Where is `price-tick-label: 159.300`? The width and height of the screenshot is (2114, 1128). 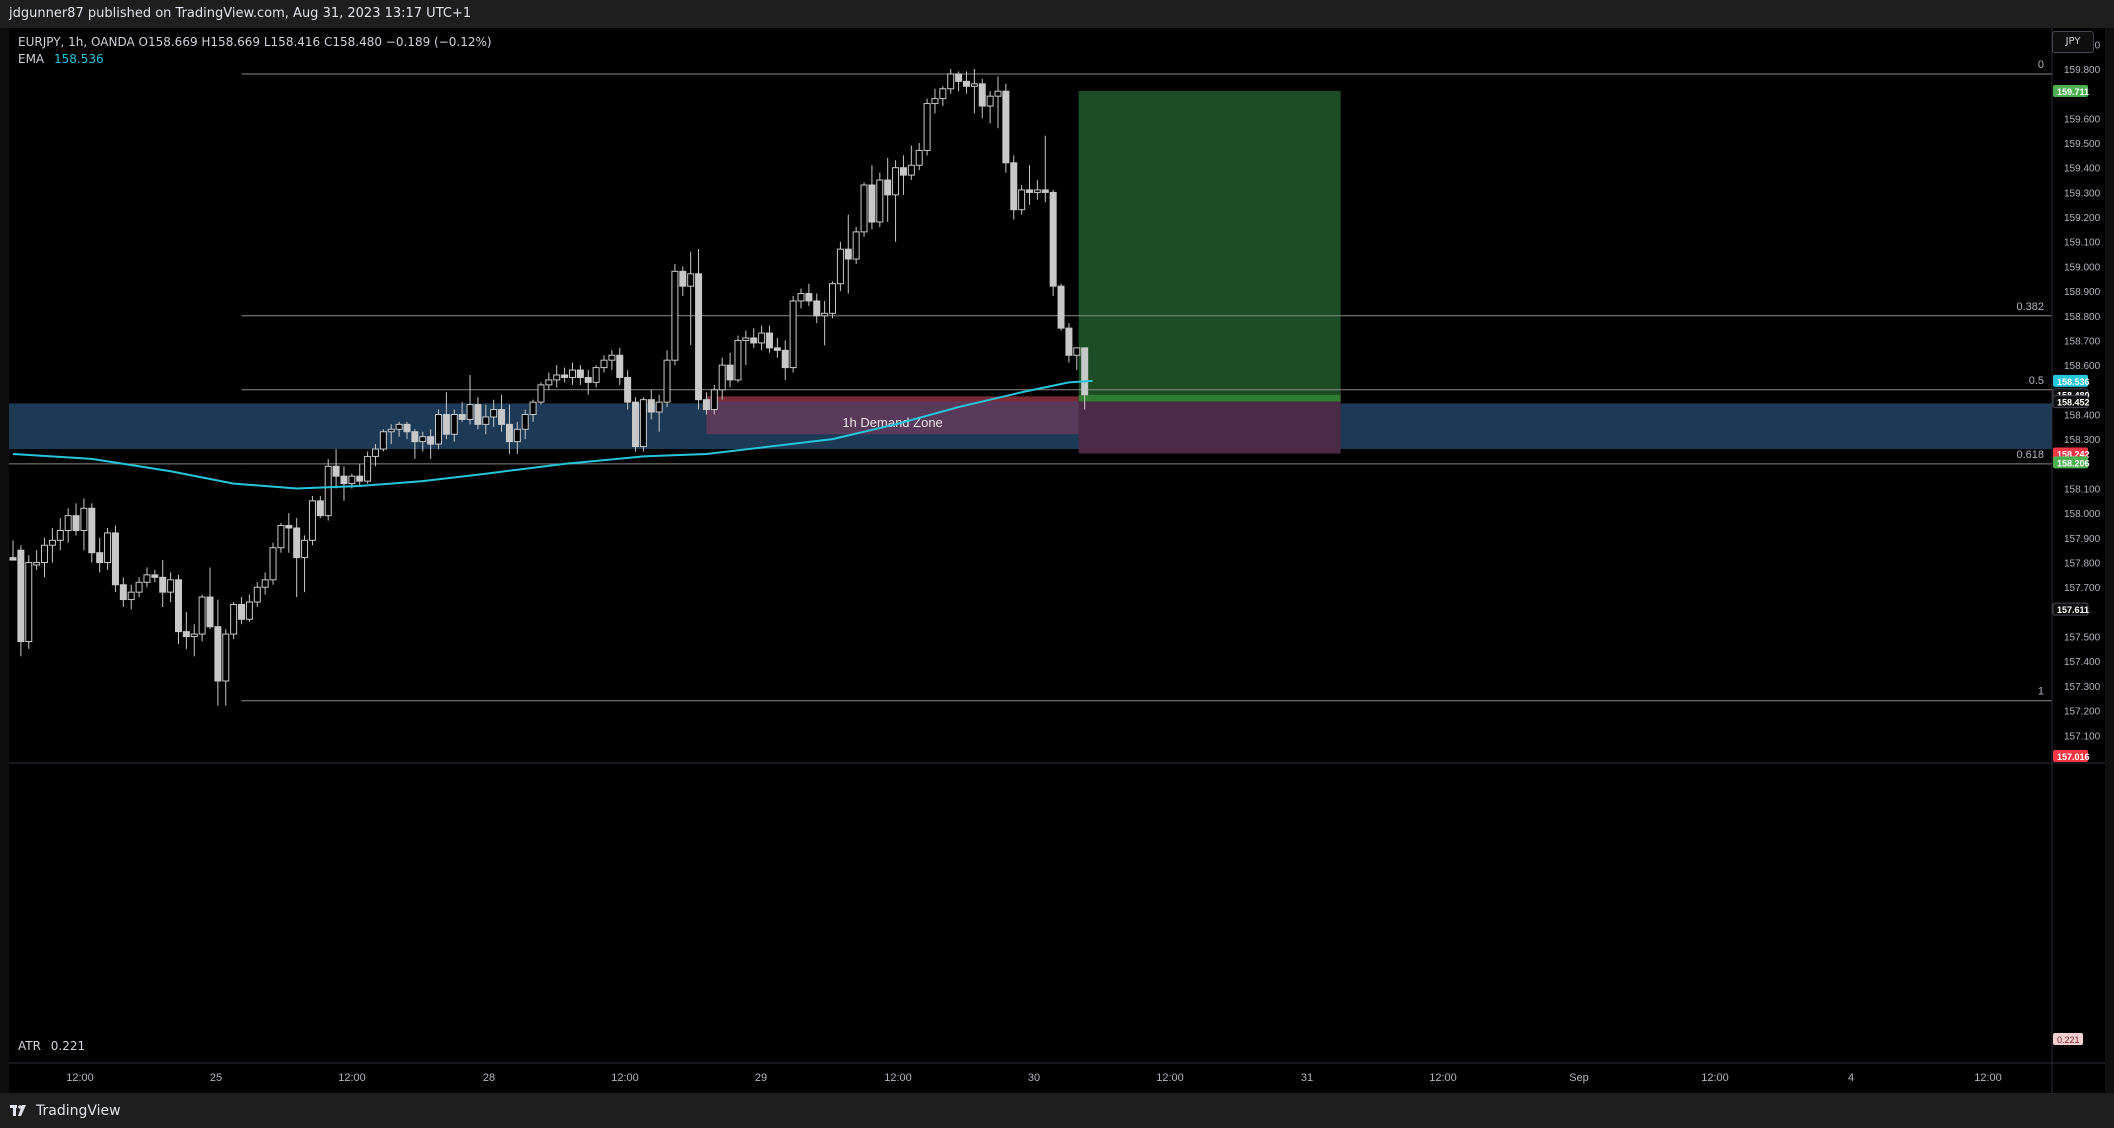
price-tick-label: 159.300 is located at coordinates (2082, 193).